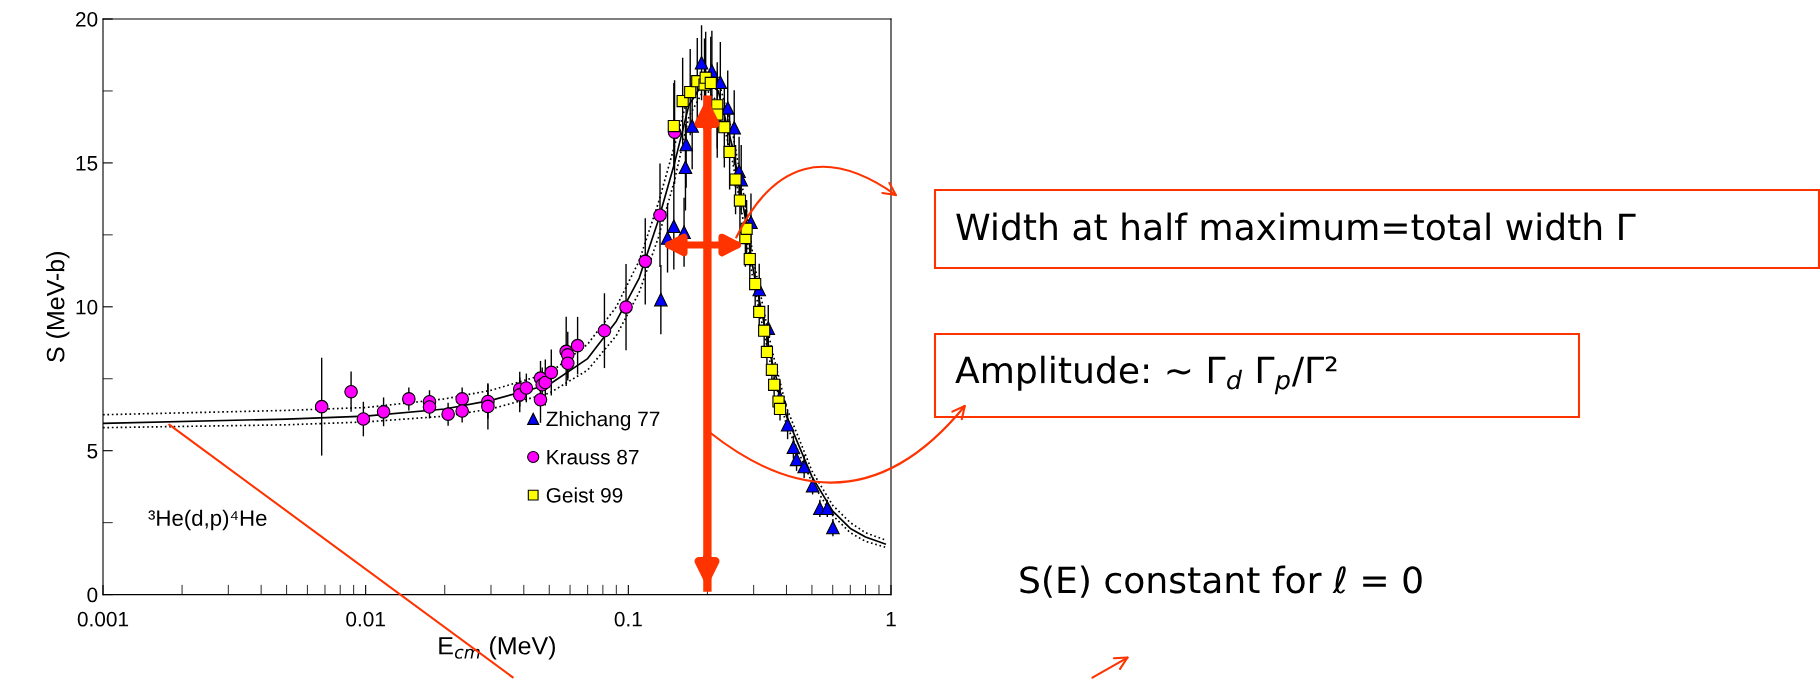  I want to click on y-axis-title: S (MeV-b), so click(58, 307).